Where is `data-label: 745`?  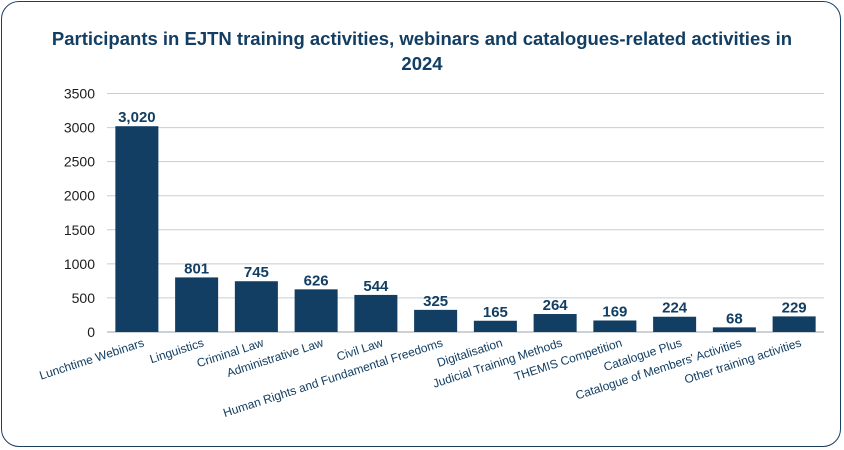
data-label: 745 is located at coordinates (256, 272).